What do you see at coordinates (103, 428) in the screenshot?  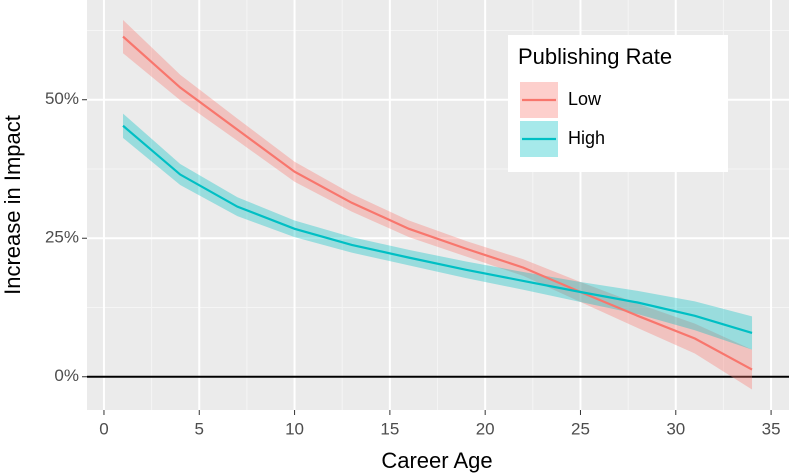 I see `x-tick-label: 0` at bounding box center [103, 428].